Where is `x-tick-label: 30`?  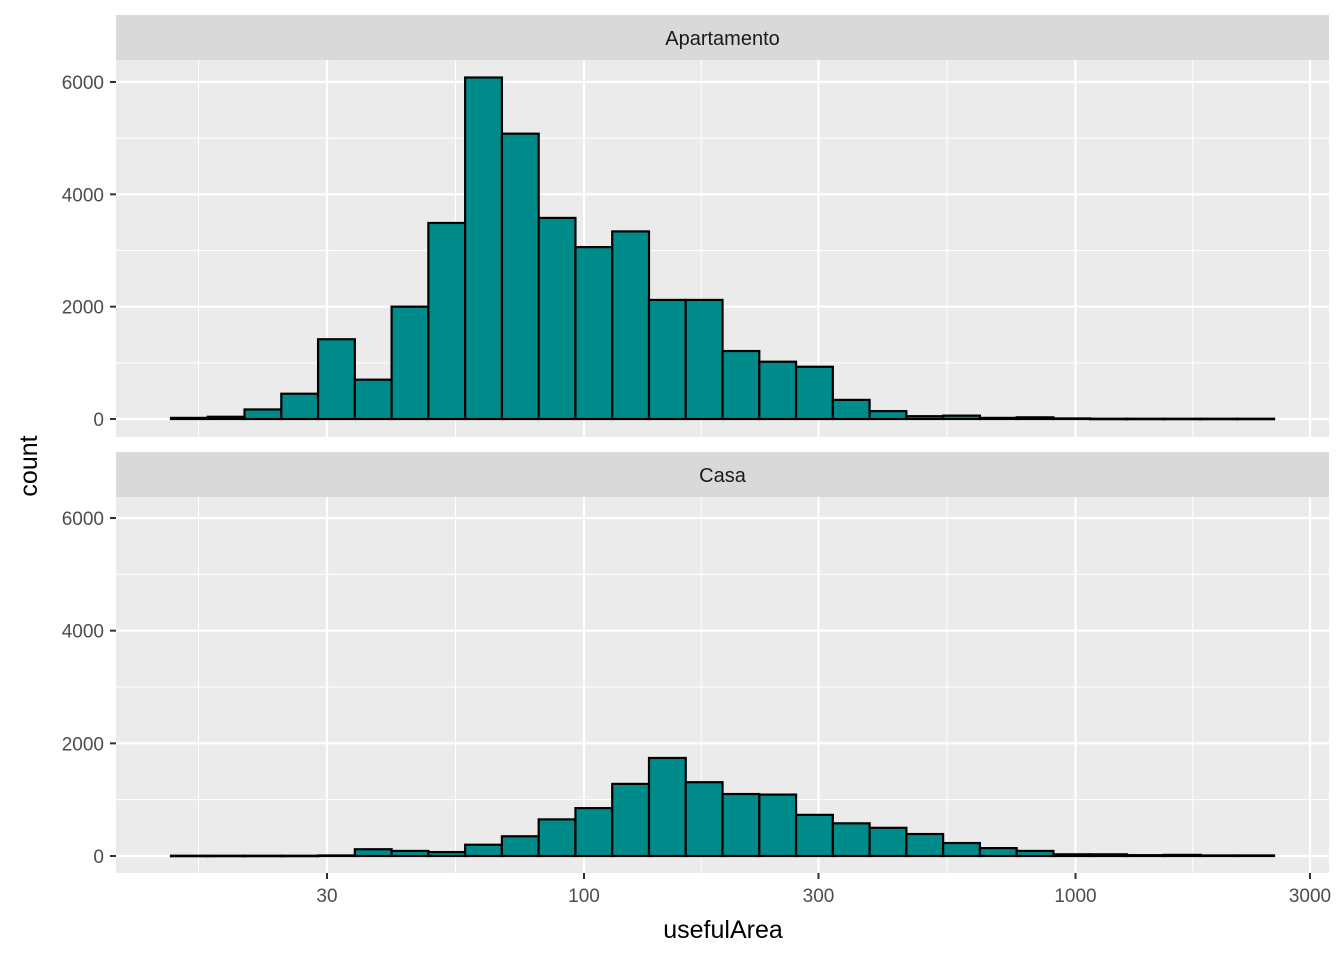
x-tick-label: 30 is located at coordinates (326, 896).